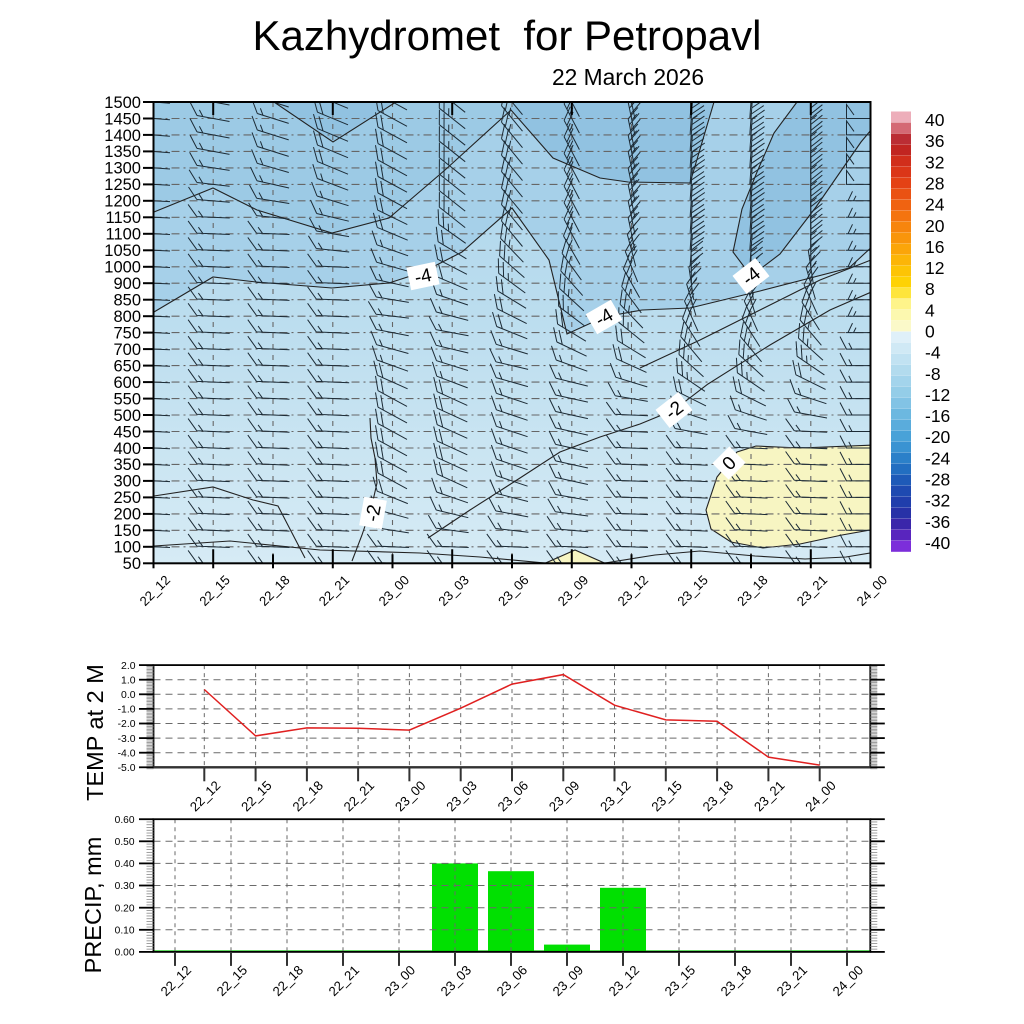  I want to click on svg-text: 1.0, so click(128, 680).